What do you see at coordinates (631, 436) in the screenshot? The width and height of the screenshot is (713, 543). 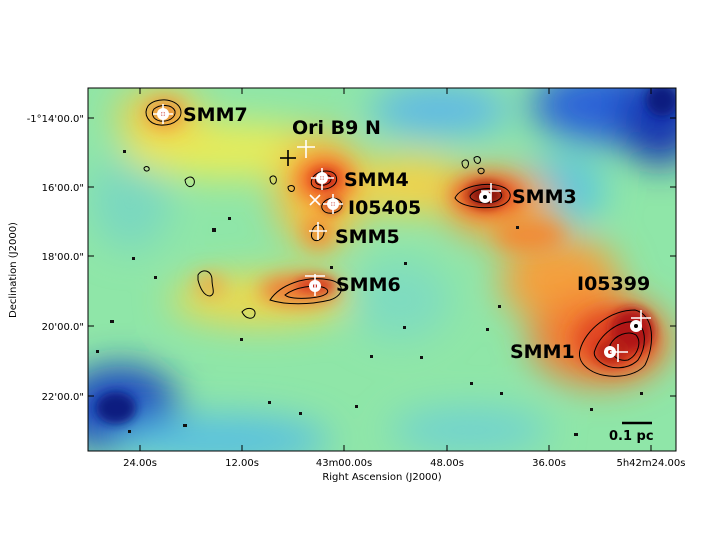 I see `scale-bar-label: 0.1 pc` at bounding box center [631, 436].